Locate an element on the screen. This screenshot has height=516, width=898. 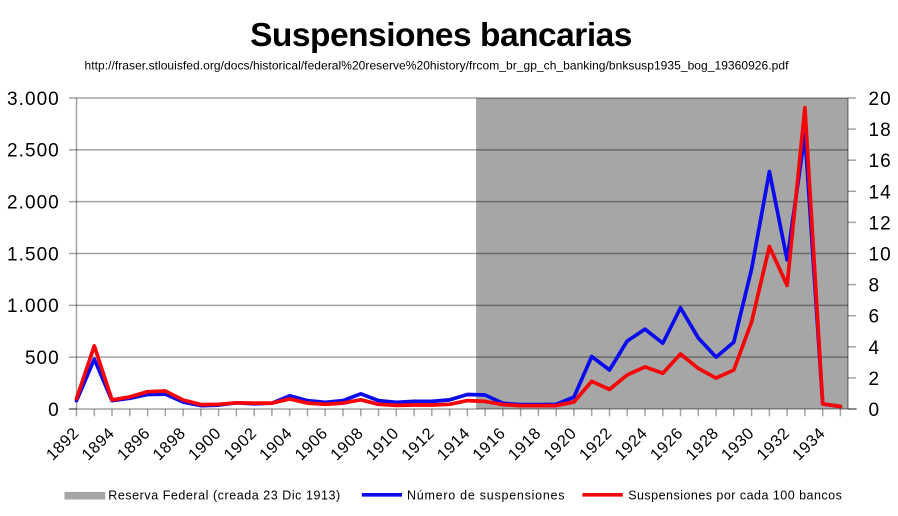
svg-text: 2 is located at coordinates (875, 379).